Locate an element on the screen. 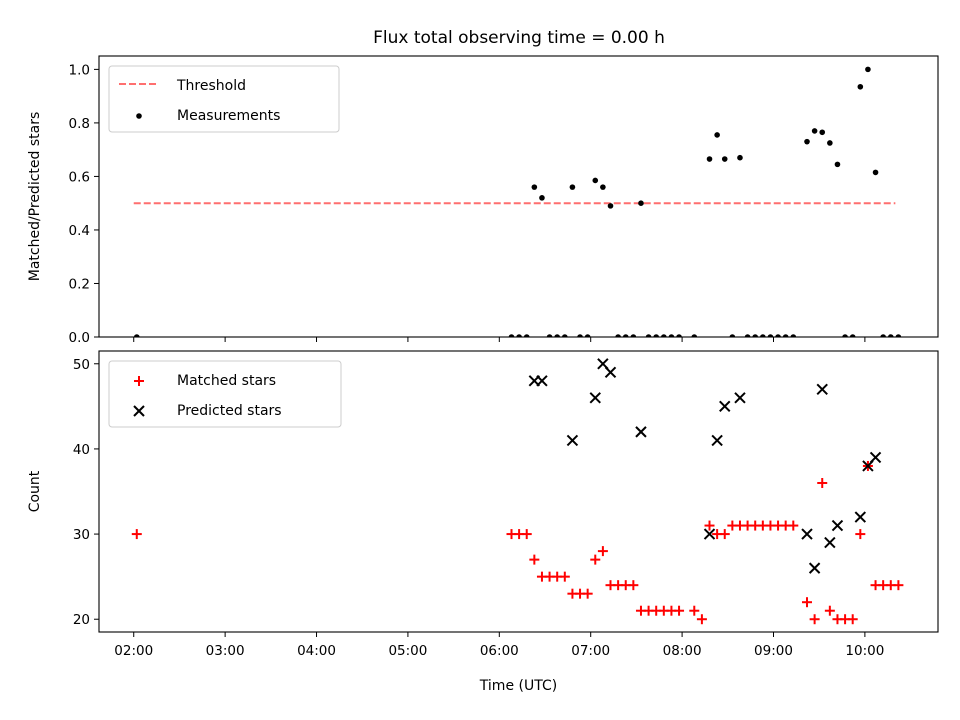 The height and width of the screenshot is (720, 960). y-tick-label: 20 is located at coordinates (81, 620).